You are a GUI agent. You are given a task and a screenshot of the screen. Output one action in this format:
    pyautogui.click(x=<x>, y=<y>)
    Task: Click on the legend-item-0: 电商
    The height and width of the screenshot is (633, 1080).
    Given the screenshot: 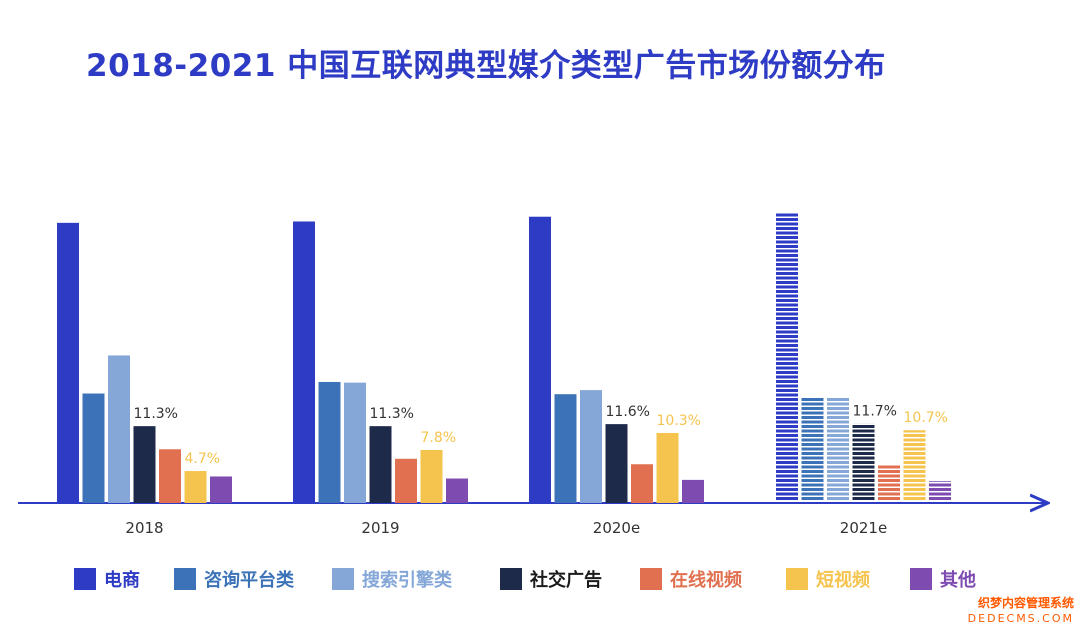 What is the action you would take?
    pyautogui.click(x=107, y=579)
    